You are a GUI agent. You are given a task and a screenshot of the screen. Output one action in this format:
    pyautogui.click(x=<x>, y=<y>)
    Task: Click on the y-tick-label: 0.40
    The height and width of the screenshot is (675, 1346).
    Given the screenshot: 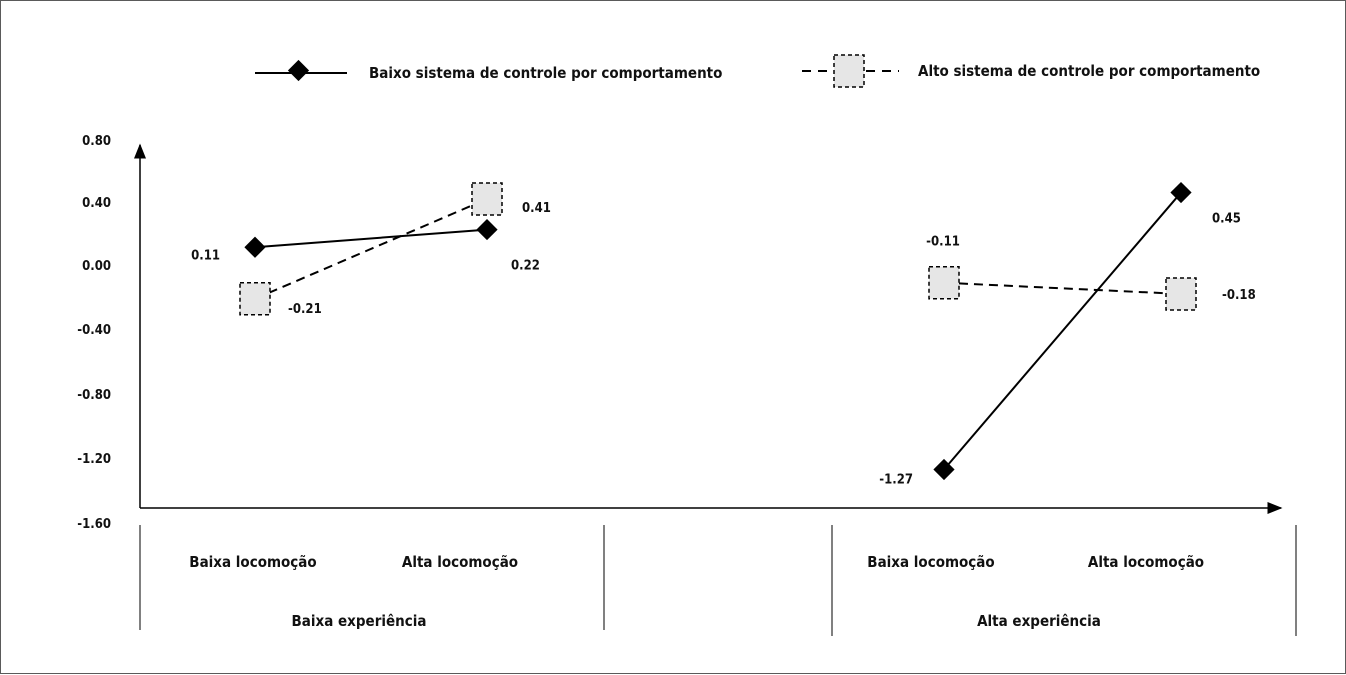 What is the action you would take?
    pyautogui.click(x=96, y=203)
    